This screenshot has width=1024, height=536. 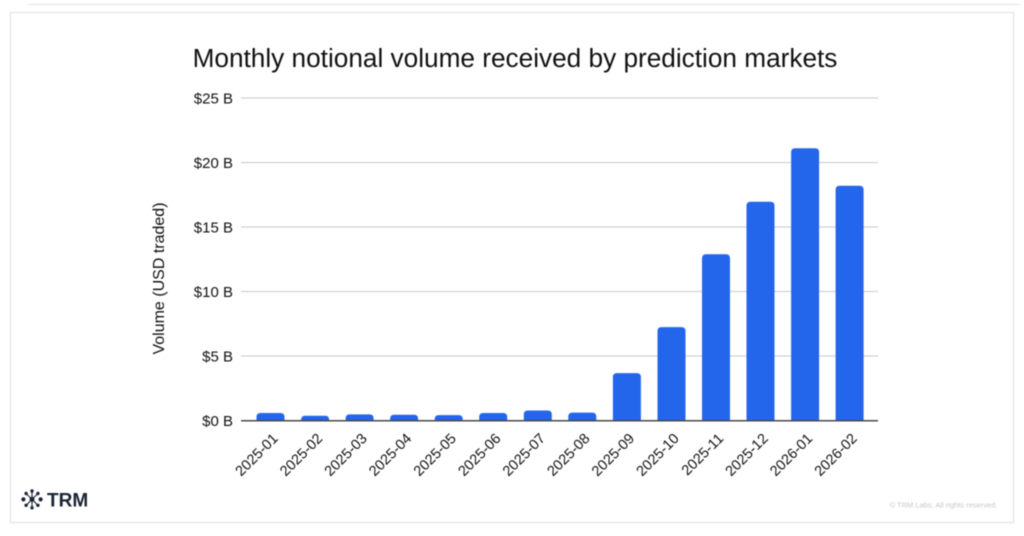 I want to click on svg-text: 2025-04, so click(x=390, y=455).